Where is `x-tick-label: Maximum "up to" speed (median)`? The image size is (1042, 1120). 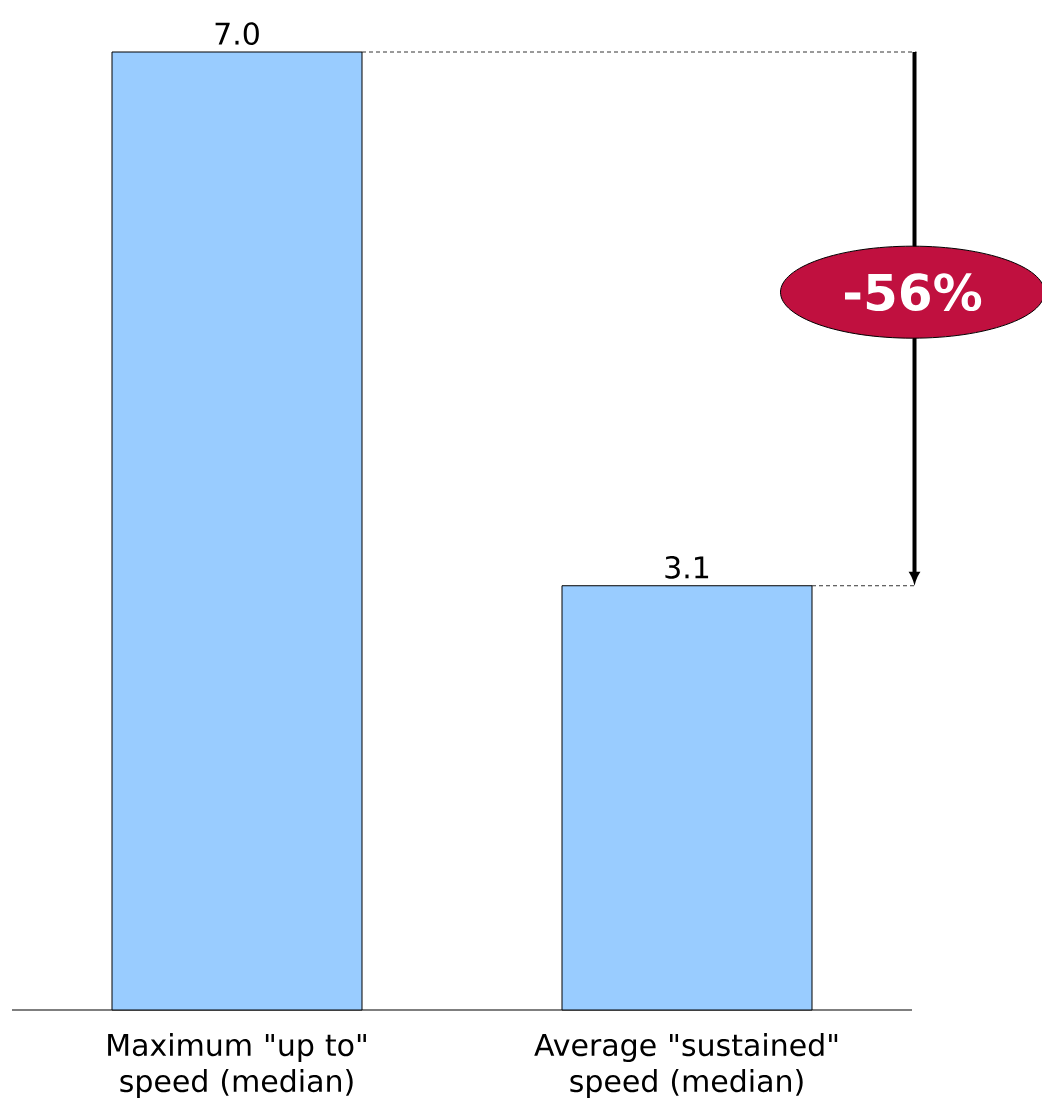 x-tick-label: Maximum "up to" speed (median) is located at coordinates (237, 1066).